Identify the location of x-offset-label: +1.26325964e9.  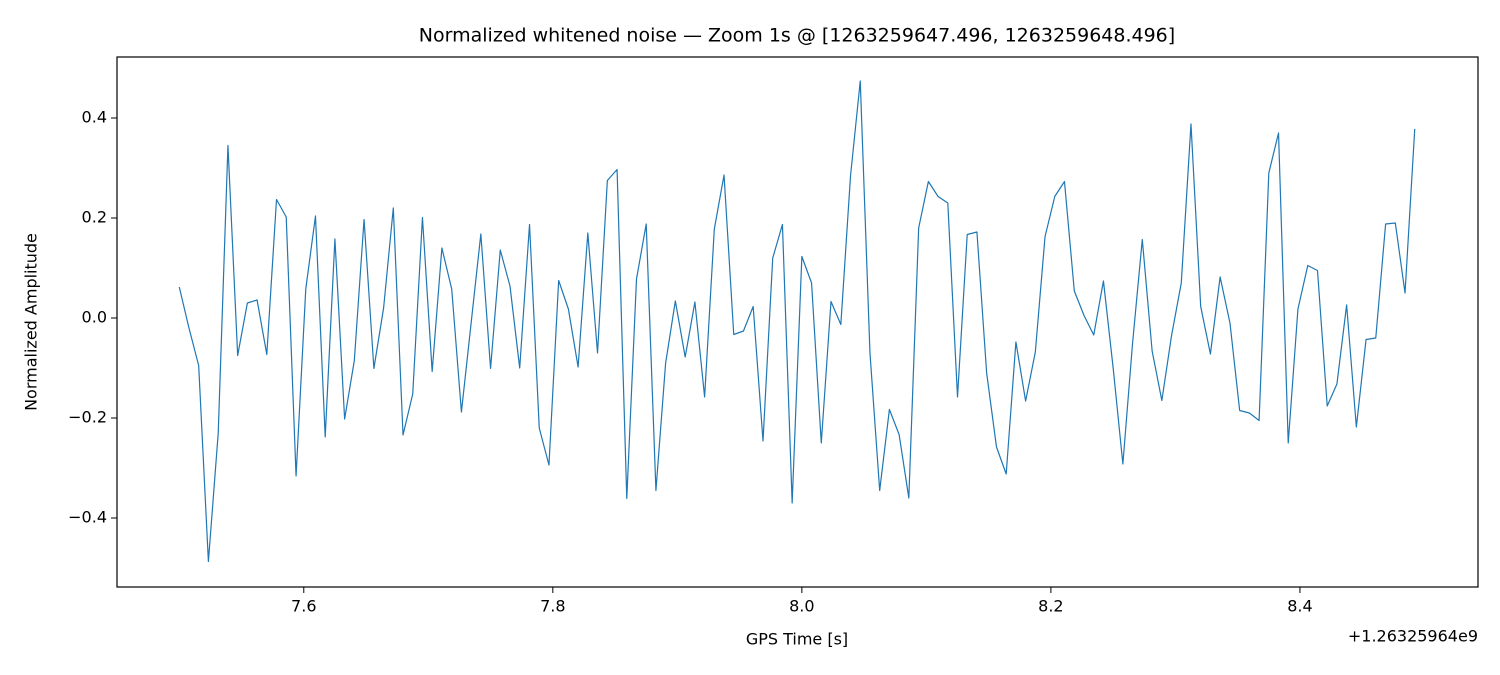
(1413, 636).